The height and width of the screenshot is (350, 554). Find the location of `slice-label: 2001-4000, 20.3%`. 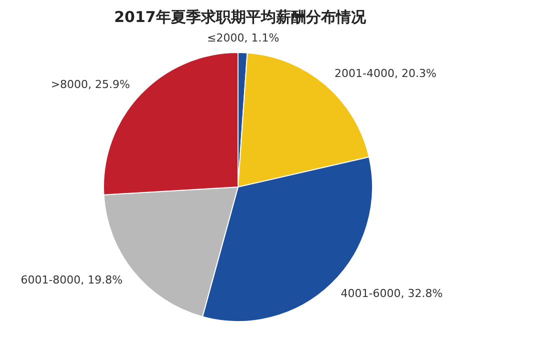

slice-label: 2001-4000, 20.3% is located at coordinates (385, 73).